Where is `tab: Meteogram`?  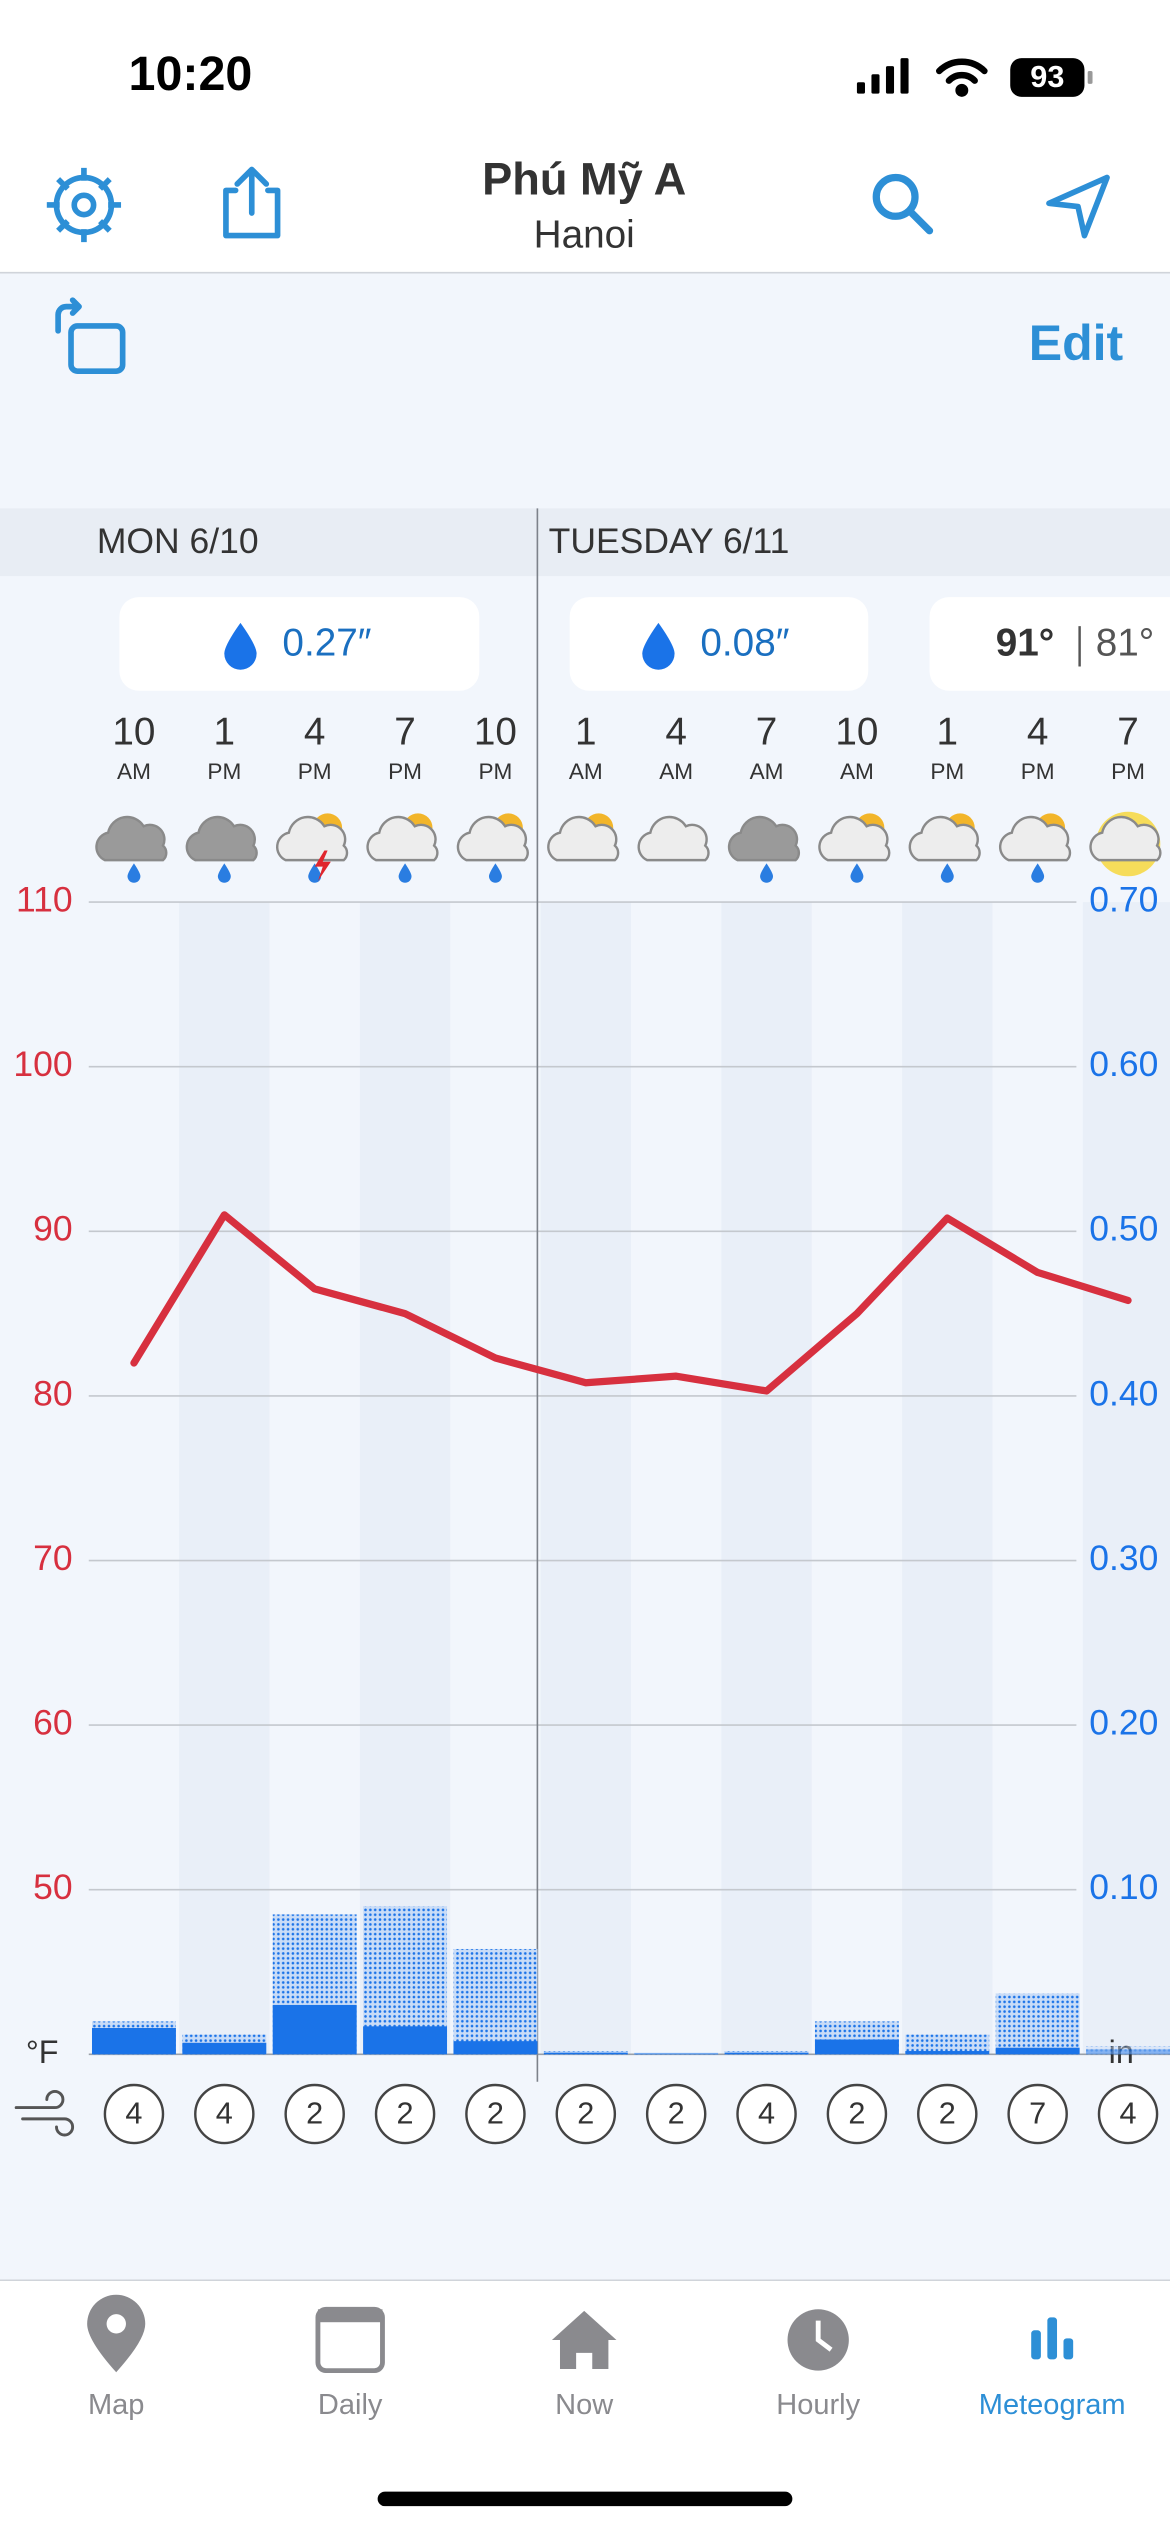
tab: Meteogram is located at coordinates (1052, 2369).